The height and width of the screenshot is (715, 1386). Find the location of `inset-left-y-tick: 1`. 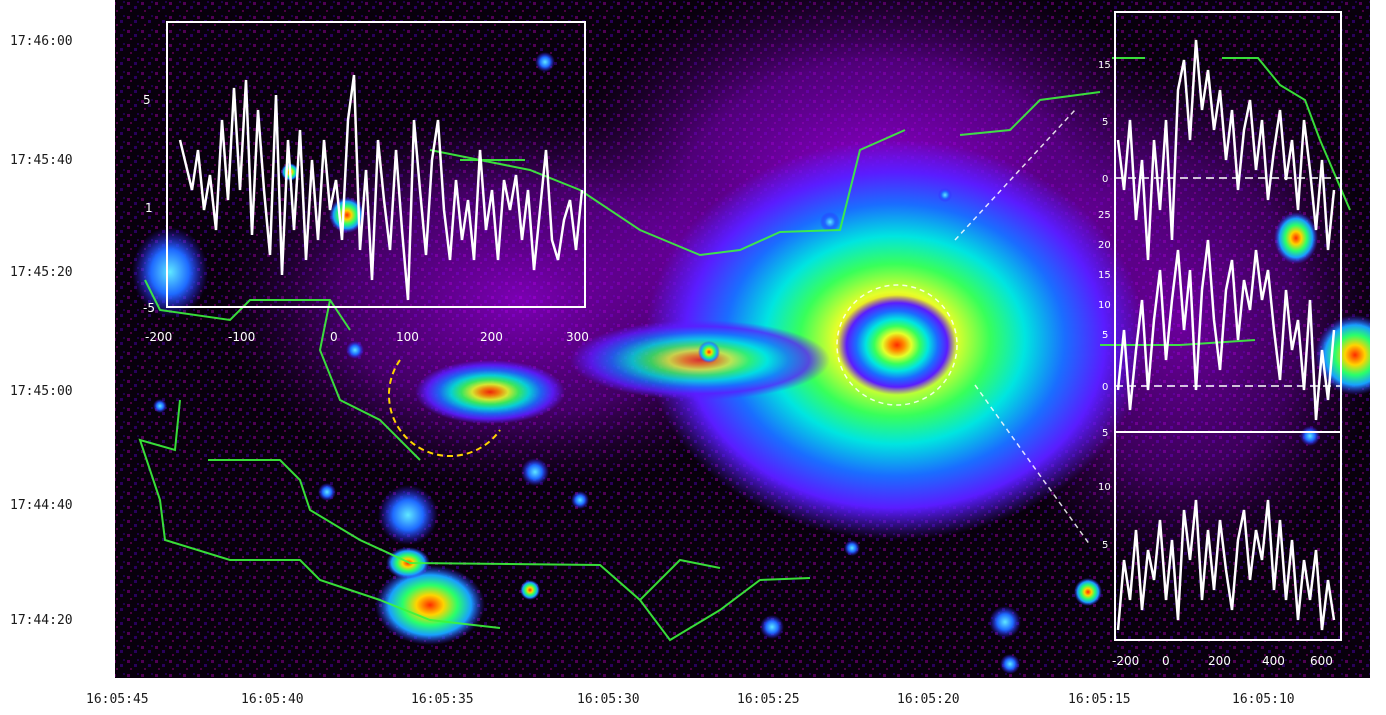

inset-left-y-tick: 1 is located at coordinates (149, 208).